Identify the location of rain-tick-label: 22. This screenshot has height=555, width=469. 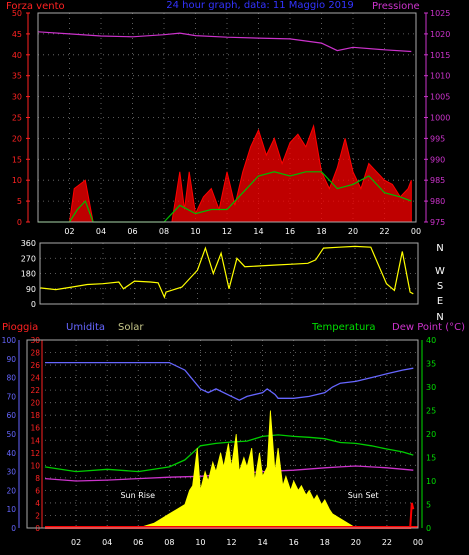
(35, 390).